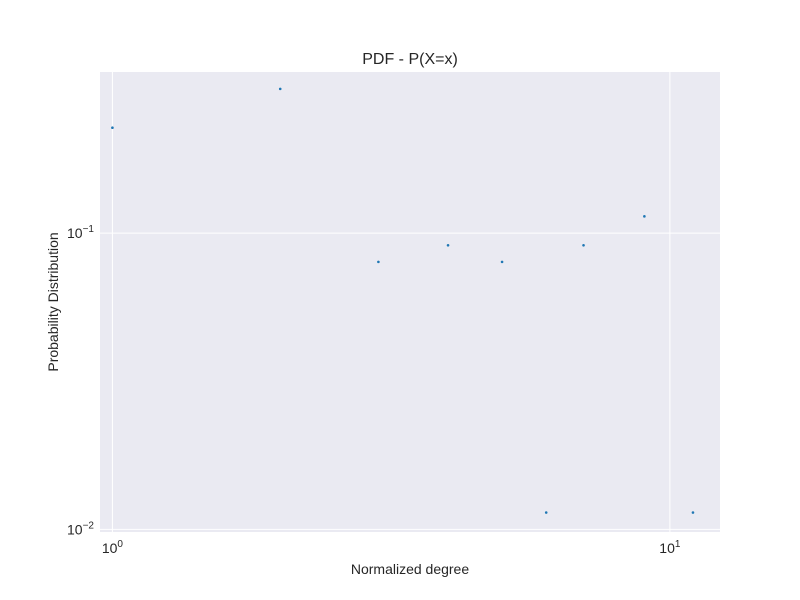 Image resolution: width=800 pixels, height=600 pixels. Describe the element at coordinates (53, 301) in the screenshot. I see `y-axis-label: Probability Distribution` at that location.